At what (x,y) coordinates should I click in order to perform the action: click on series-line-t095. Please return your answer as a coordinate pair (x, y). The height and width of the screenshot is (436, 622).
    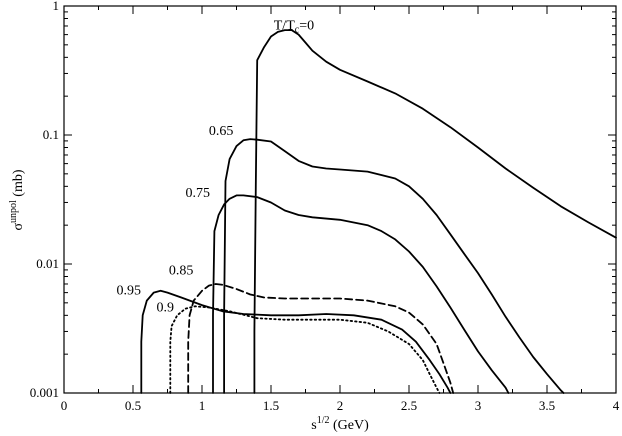
    Looking at the image, I should click on (296, 341).